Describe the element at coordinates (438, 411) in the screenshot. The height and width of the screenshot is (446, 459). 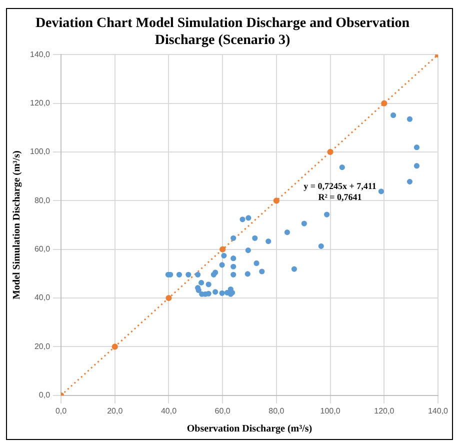
I see `x-tick-label: 140,0` at that location.